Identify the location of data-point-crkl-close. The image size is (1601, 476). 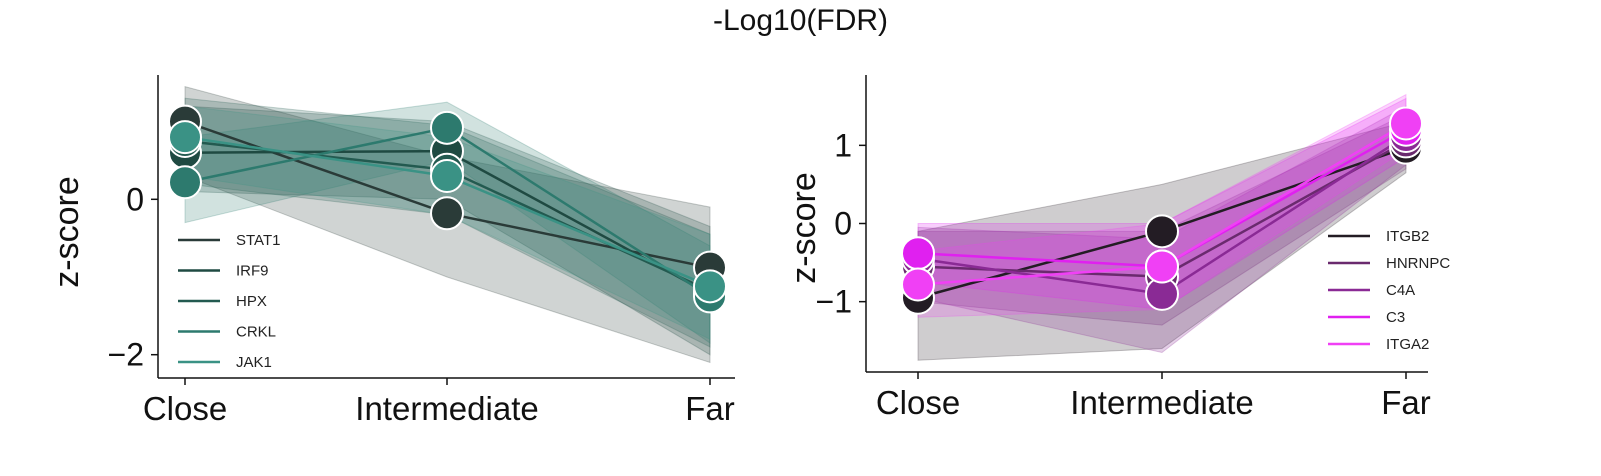
(185, 182).